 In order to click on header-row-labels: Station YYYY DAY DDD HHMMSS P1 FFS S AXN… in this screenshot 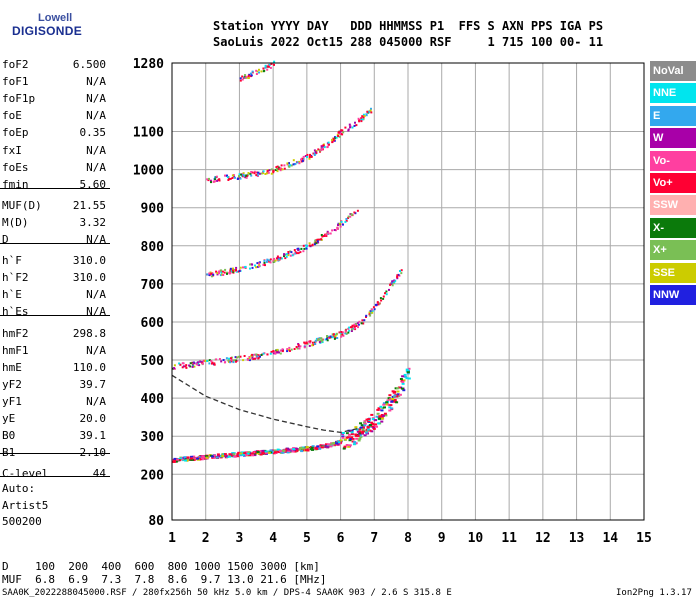, I will do `click(408, 26)`.